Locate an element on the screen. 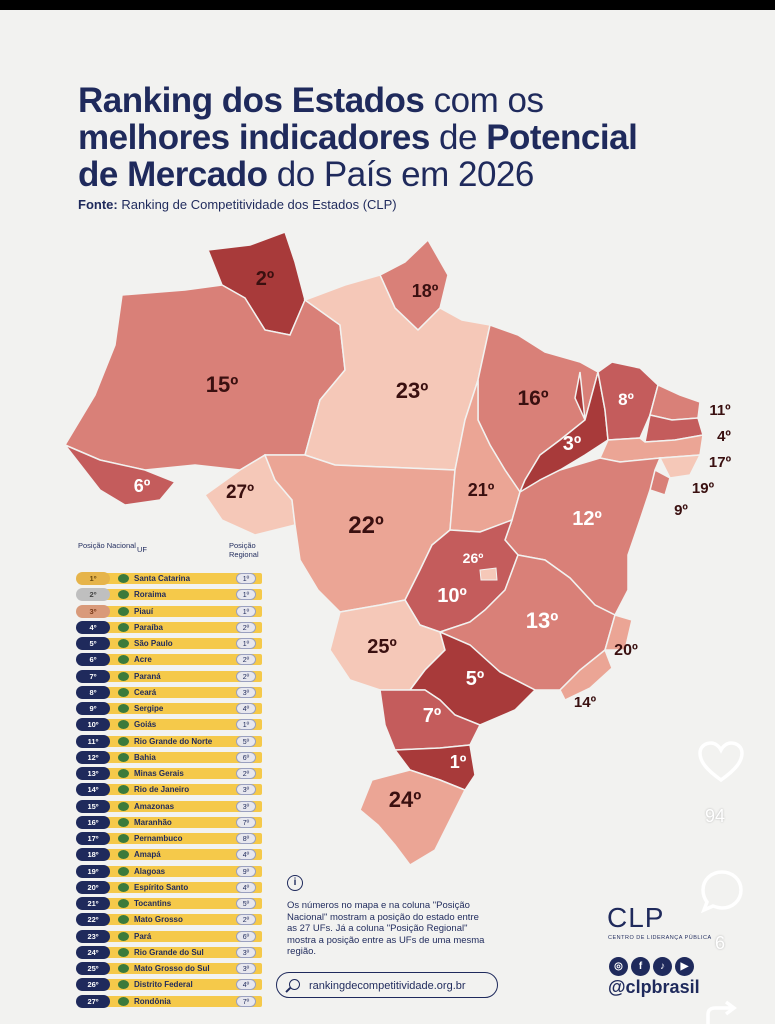 The width and height of the screenshot is (775, 1024). state-rio-de-janeiro is located at coordinates (586, 674).